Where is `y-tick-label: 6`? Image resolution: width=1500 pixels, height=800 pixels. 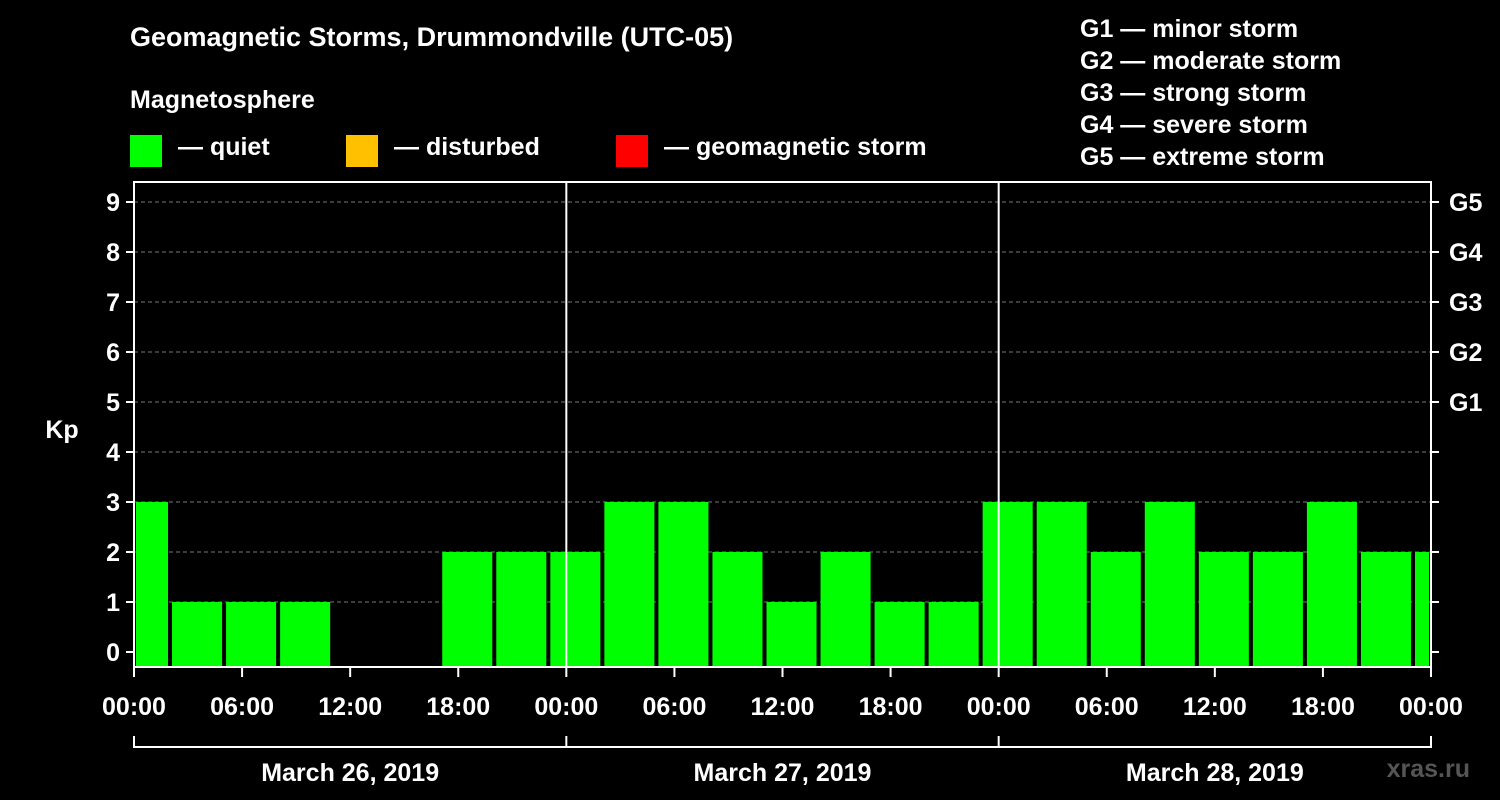 y-tick-label: 6 is located at coordinates (113, 353).